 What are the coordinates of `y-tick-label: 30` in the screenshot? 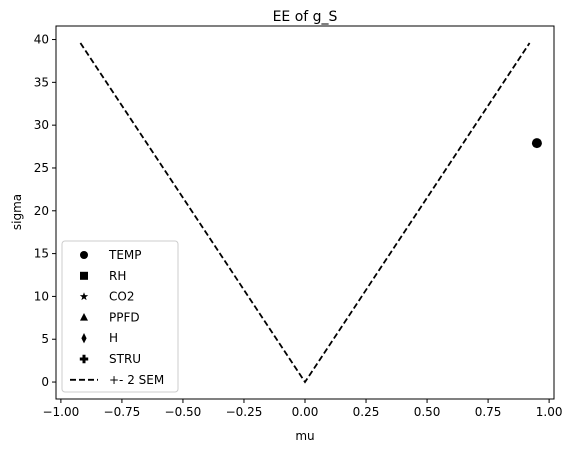 It's located at (41, 125).